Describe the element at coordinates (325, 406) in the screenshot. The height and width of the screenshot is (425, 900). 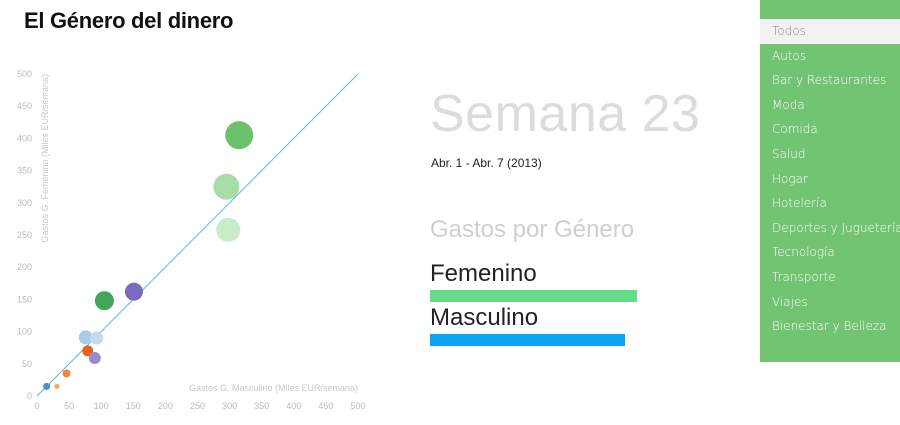
I see `x-tick-label: 450` at that location.